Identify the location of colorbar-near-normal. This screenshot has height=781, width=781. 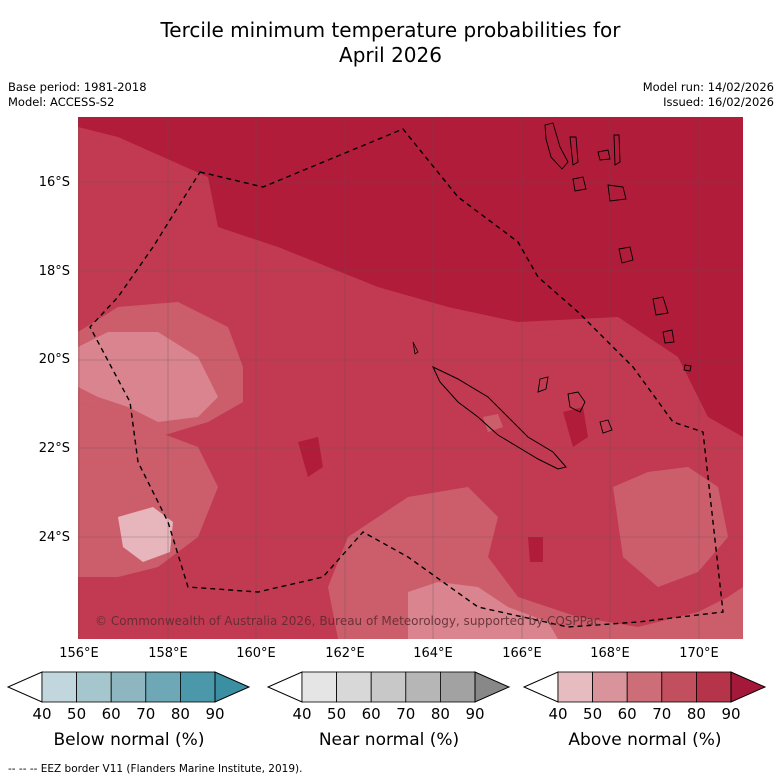
(388, 687).